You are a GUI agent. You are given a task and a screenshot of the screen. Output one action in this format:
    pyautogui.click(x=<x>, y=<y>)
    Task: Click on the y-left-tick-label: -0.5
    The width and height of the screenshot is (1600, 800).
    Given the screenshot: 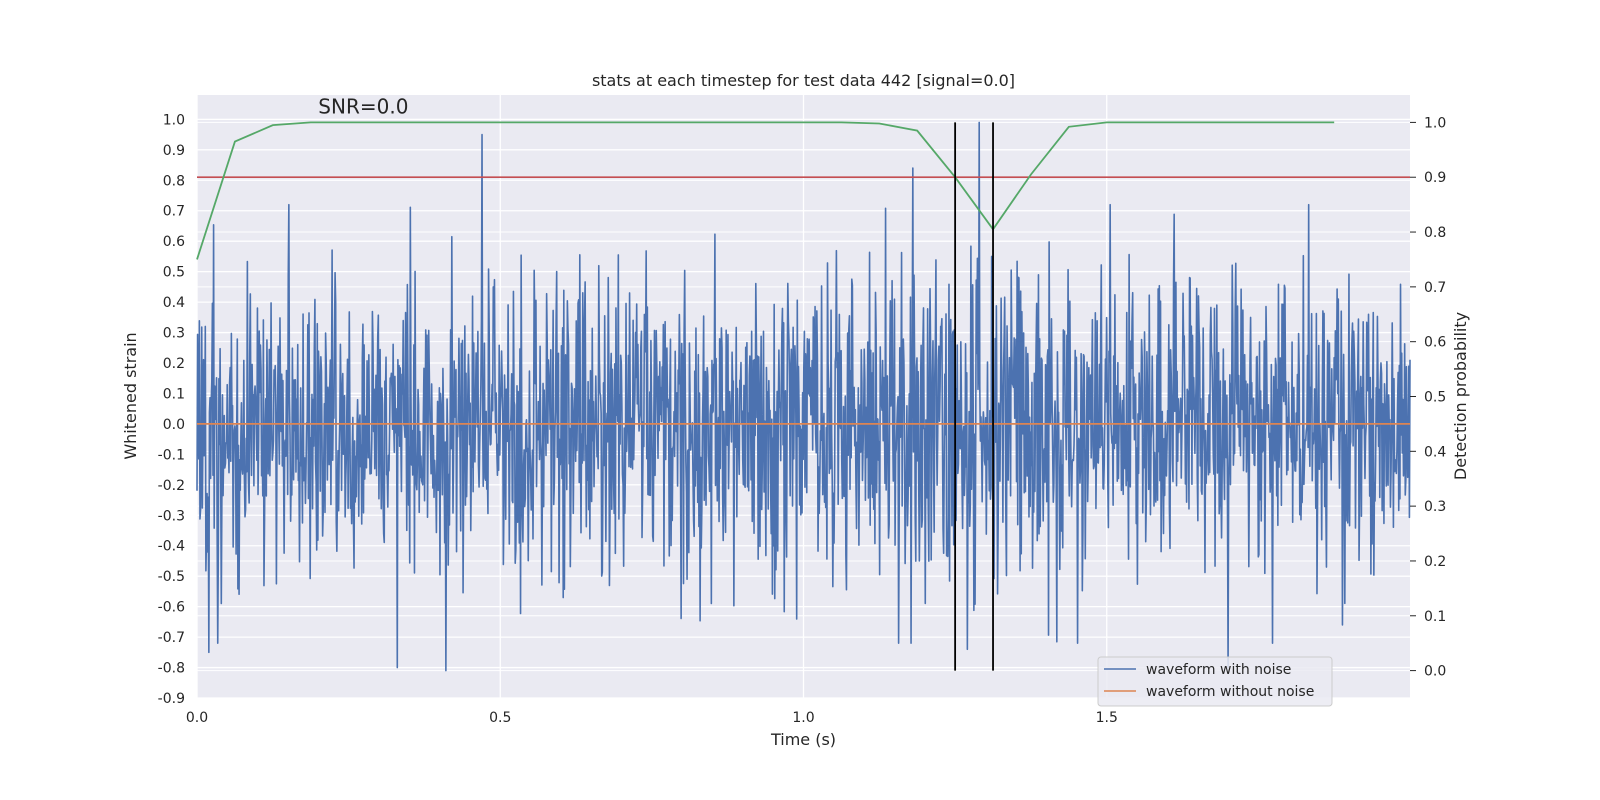 What is the action you would take?
    pyautogui.click(x=171, y=577)
    